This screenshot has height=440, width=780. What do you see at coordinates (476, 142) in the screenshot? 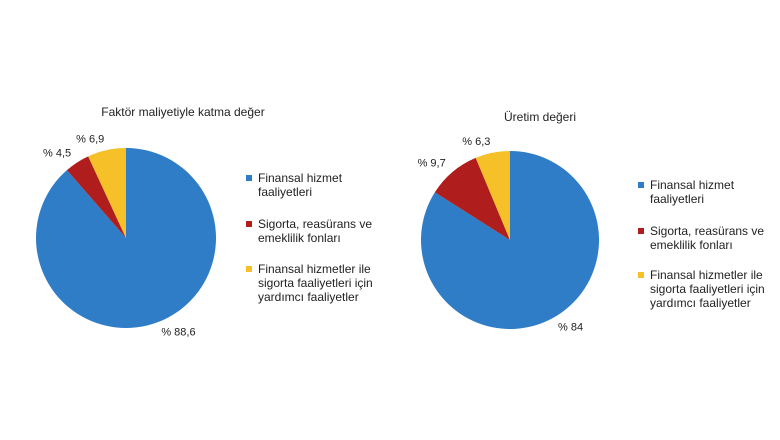
I see `data-label: % 6,3` at bounding box center [476, 142].